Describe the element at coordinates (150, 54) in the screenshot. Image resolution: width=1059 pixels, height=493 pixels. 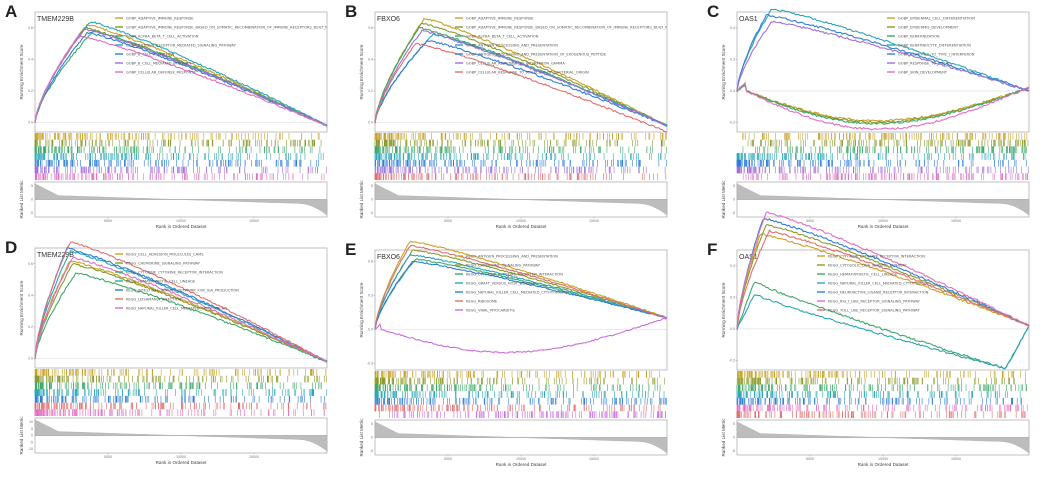
I see `legend-label: GOBP_B_CELL_ACTIVATION` at that location.